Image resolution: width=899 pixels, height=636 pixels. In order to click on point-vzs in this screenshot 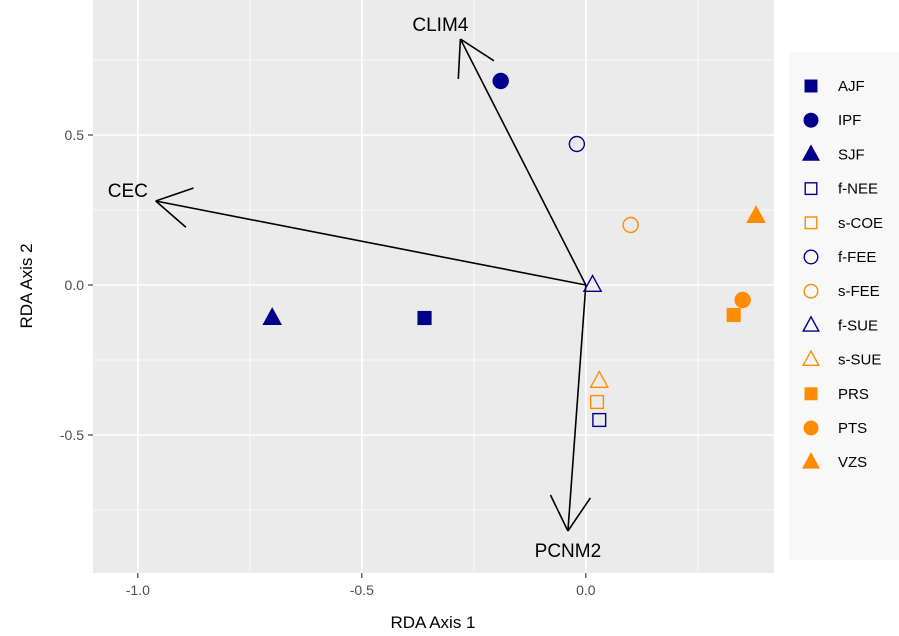, I will do `click(756, 214)`.